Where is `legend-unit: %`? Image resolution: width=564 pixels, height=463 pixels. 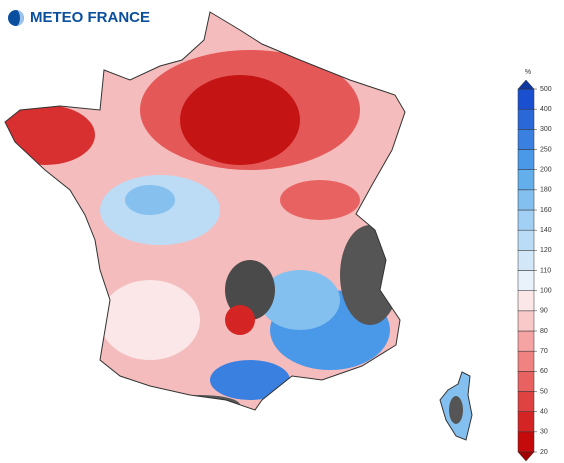
legend-unit: % is located at coordinates (528, 72).